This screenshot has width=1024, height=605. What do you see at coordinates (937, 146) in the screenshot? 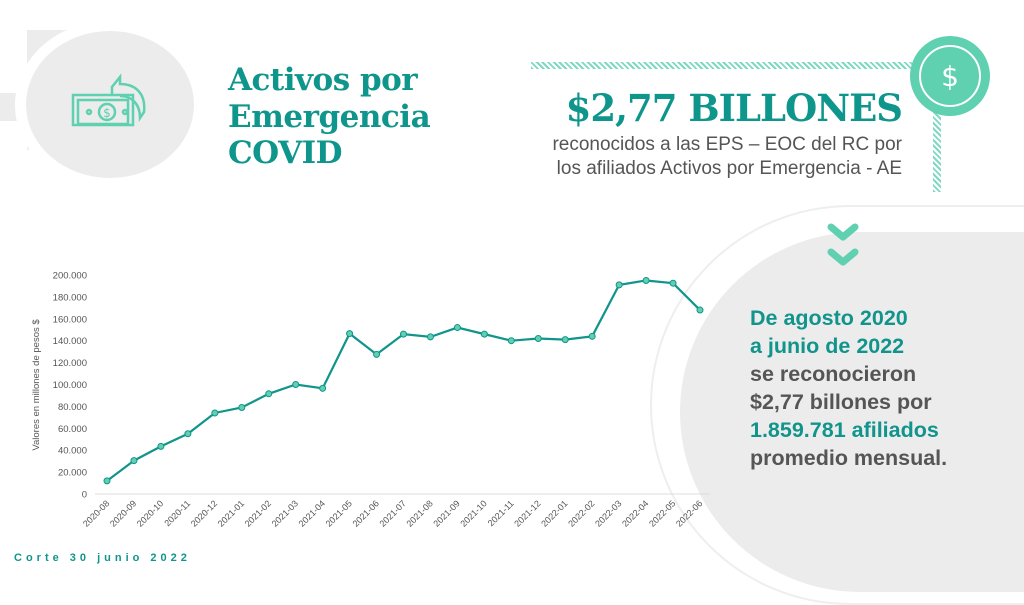
I see `hatched-bar-side` at bounding box center [937, 146].